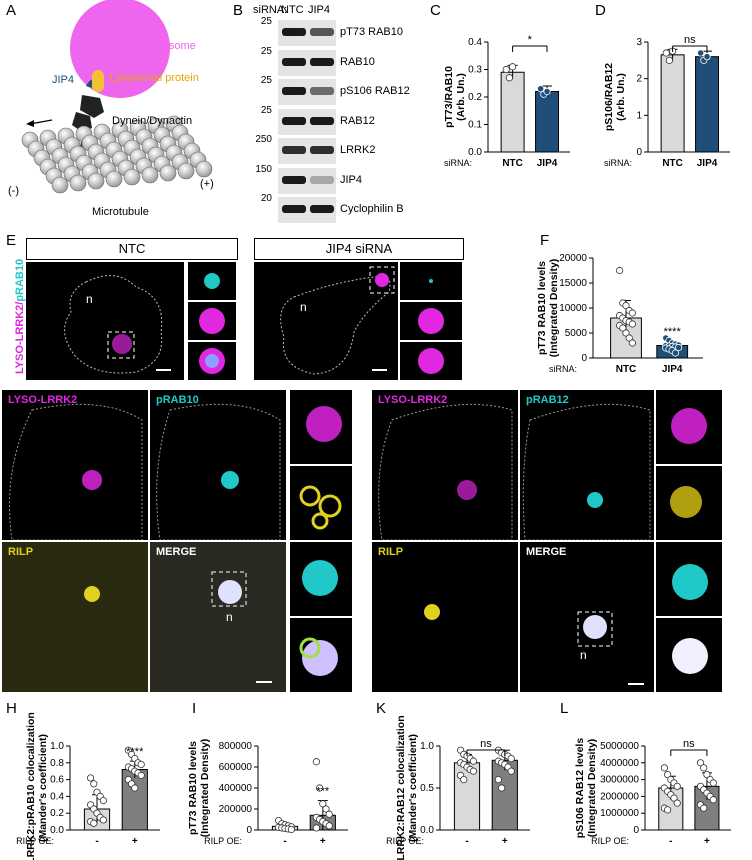 The height and width of the screenshot is (860, 752). Describe the element at coordinates (619, 796) in the screenshot. I see `y-tick-label: 2000000` at that location.